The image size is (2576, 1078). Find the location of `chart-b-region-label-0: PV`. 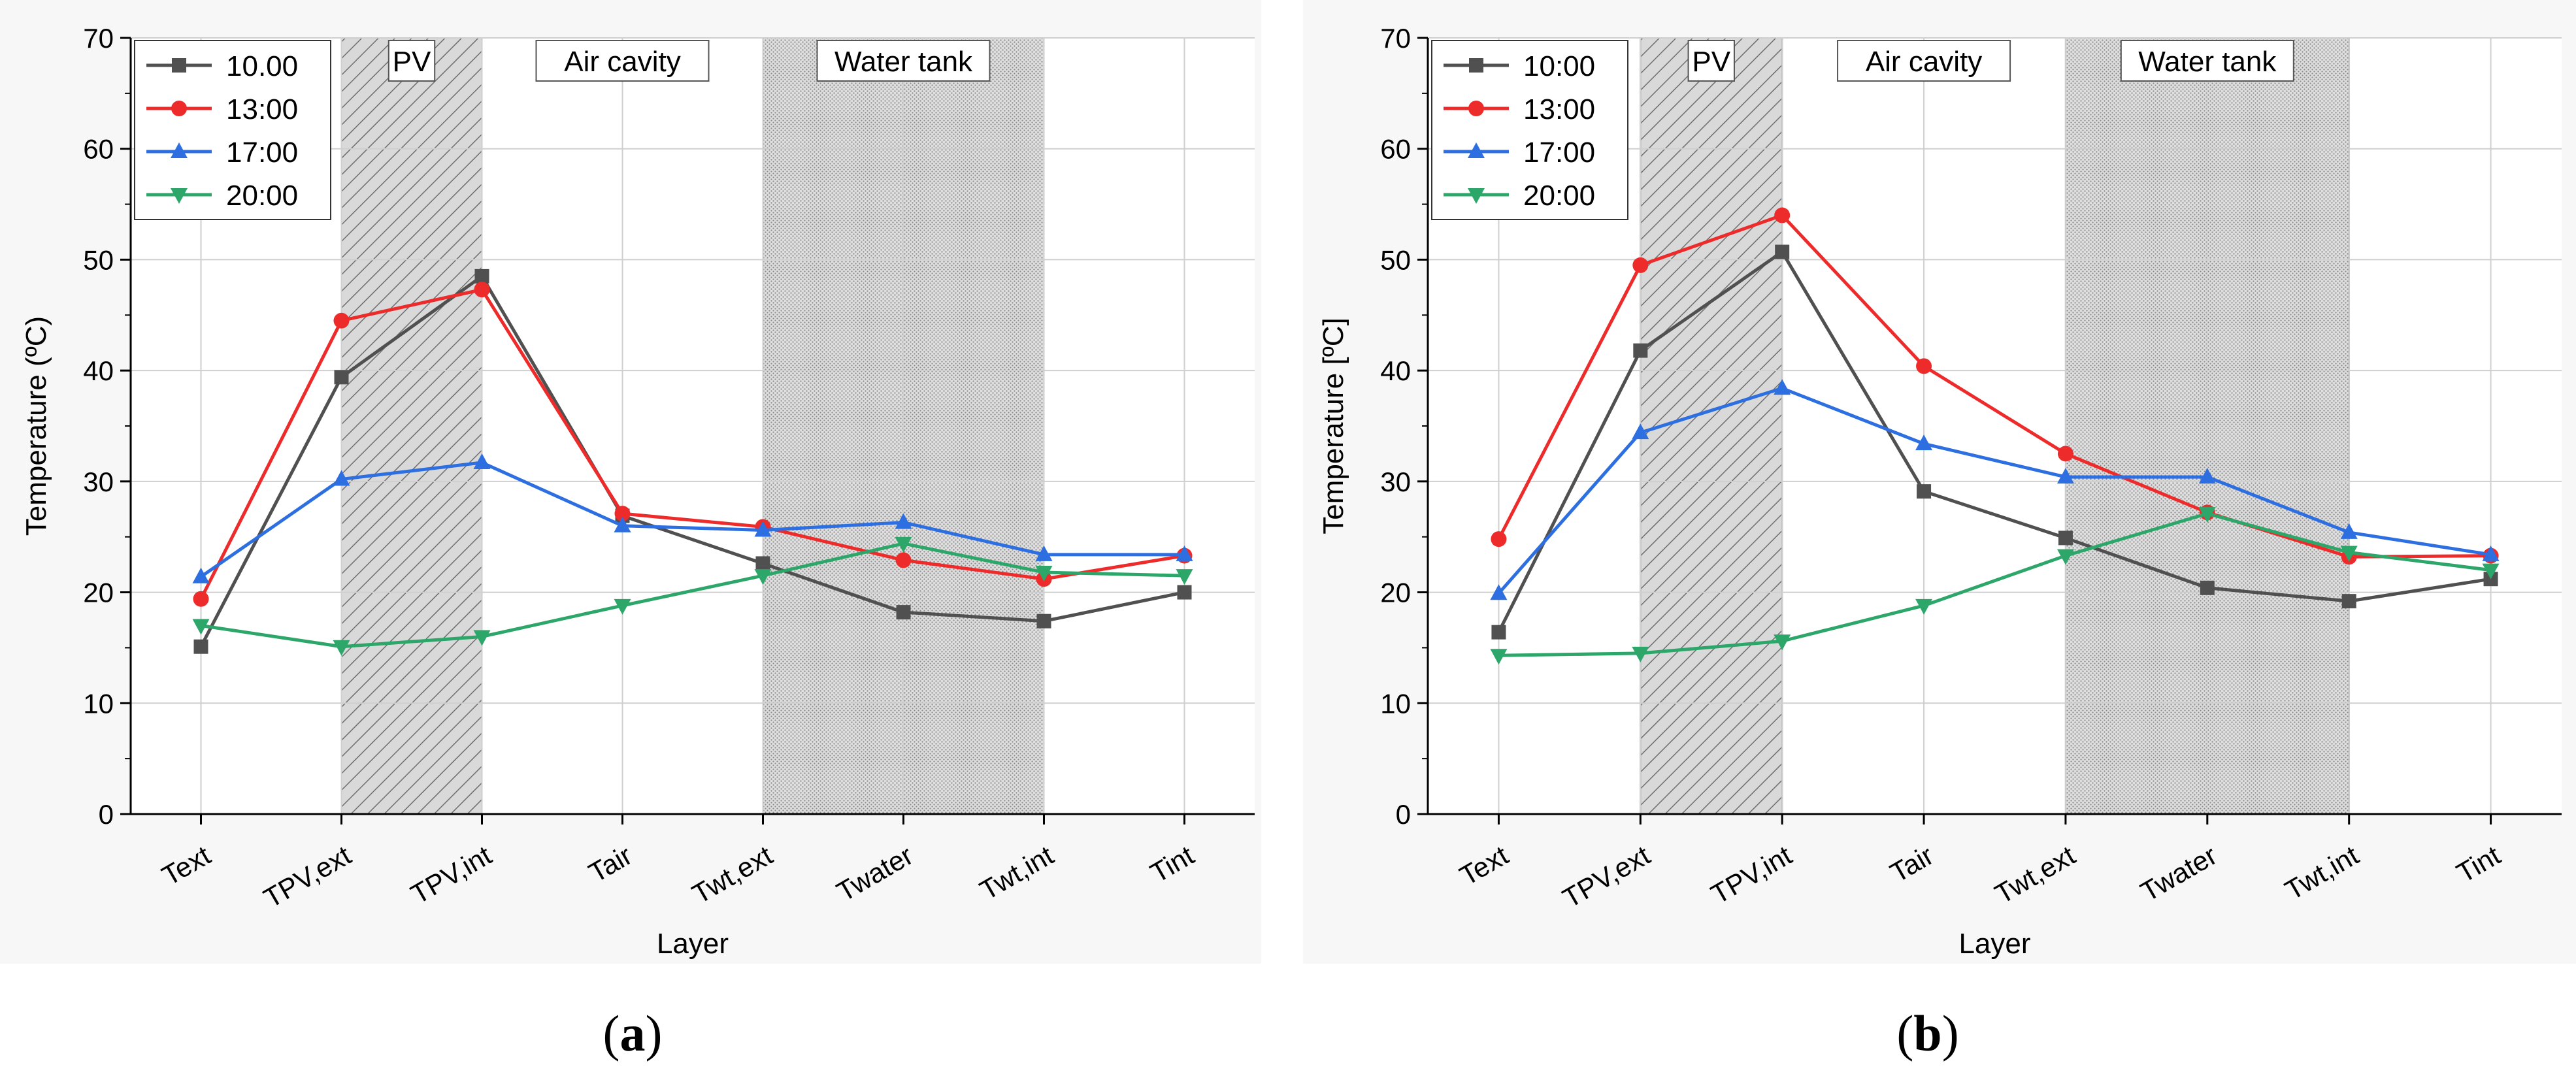

chart-b-region-label-0: PV is located at coordinates (1711, 62).